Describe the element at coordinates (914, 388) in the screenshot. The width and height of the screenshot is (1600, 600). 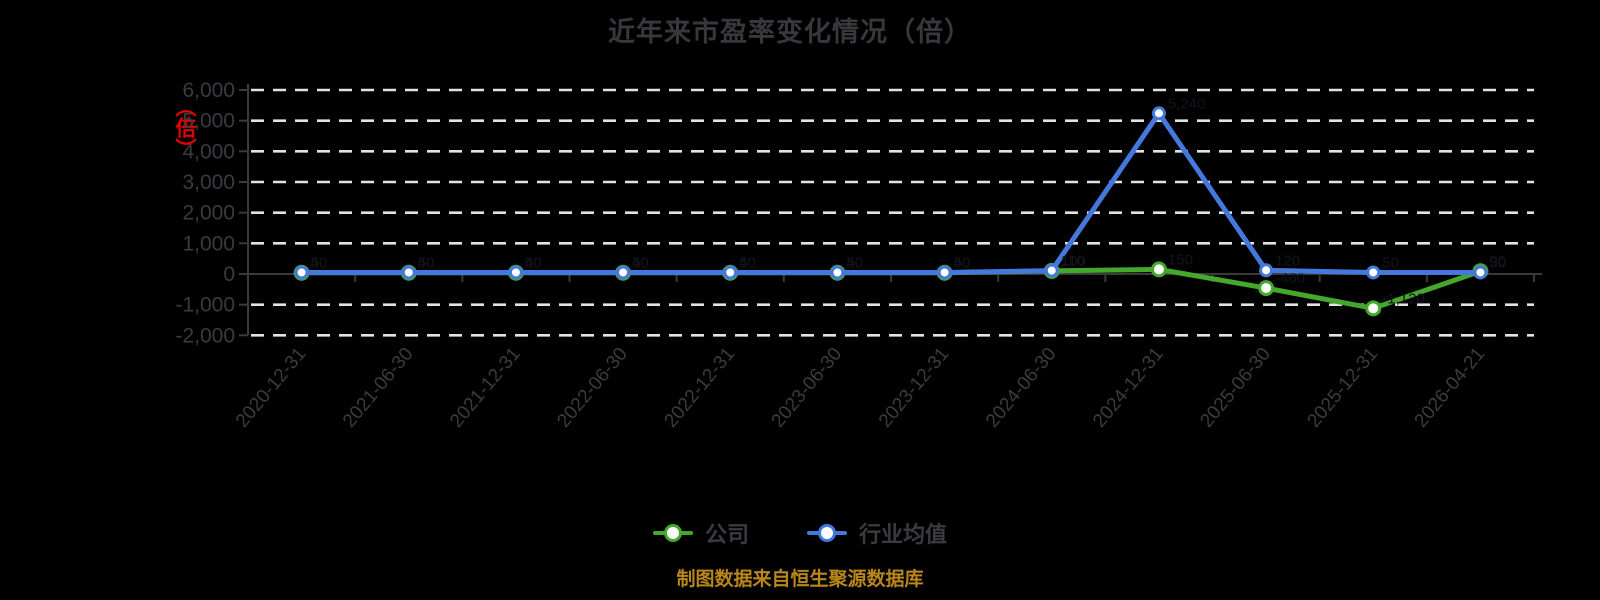
I see `x-axis-tick-label: 2023-12-31` at that location.